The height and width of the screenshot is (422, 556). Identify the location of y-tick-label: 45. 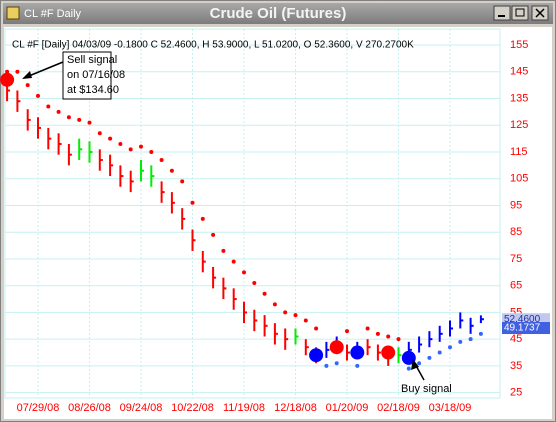
(516, 339).